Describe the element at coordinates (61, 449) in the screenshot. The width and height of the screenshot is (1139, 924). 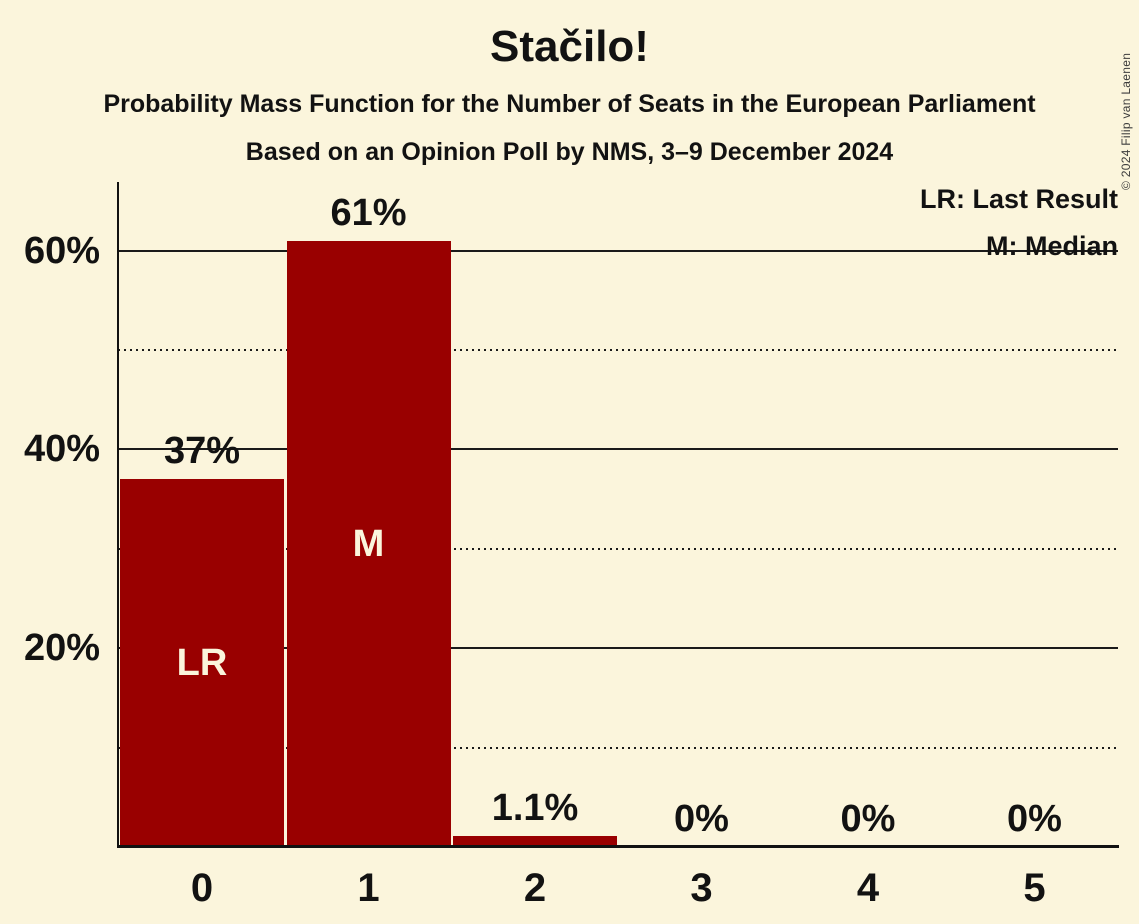
I see `y-tick-label-40: 40%` at that location.